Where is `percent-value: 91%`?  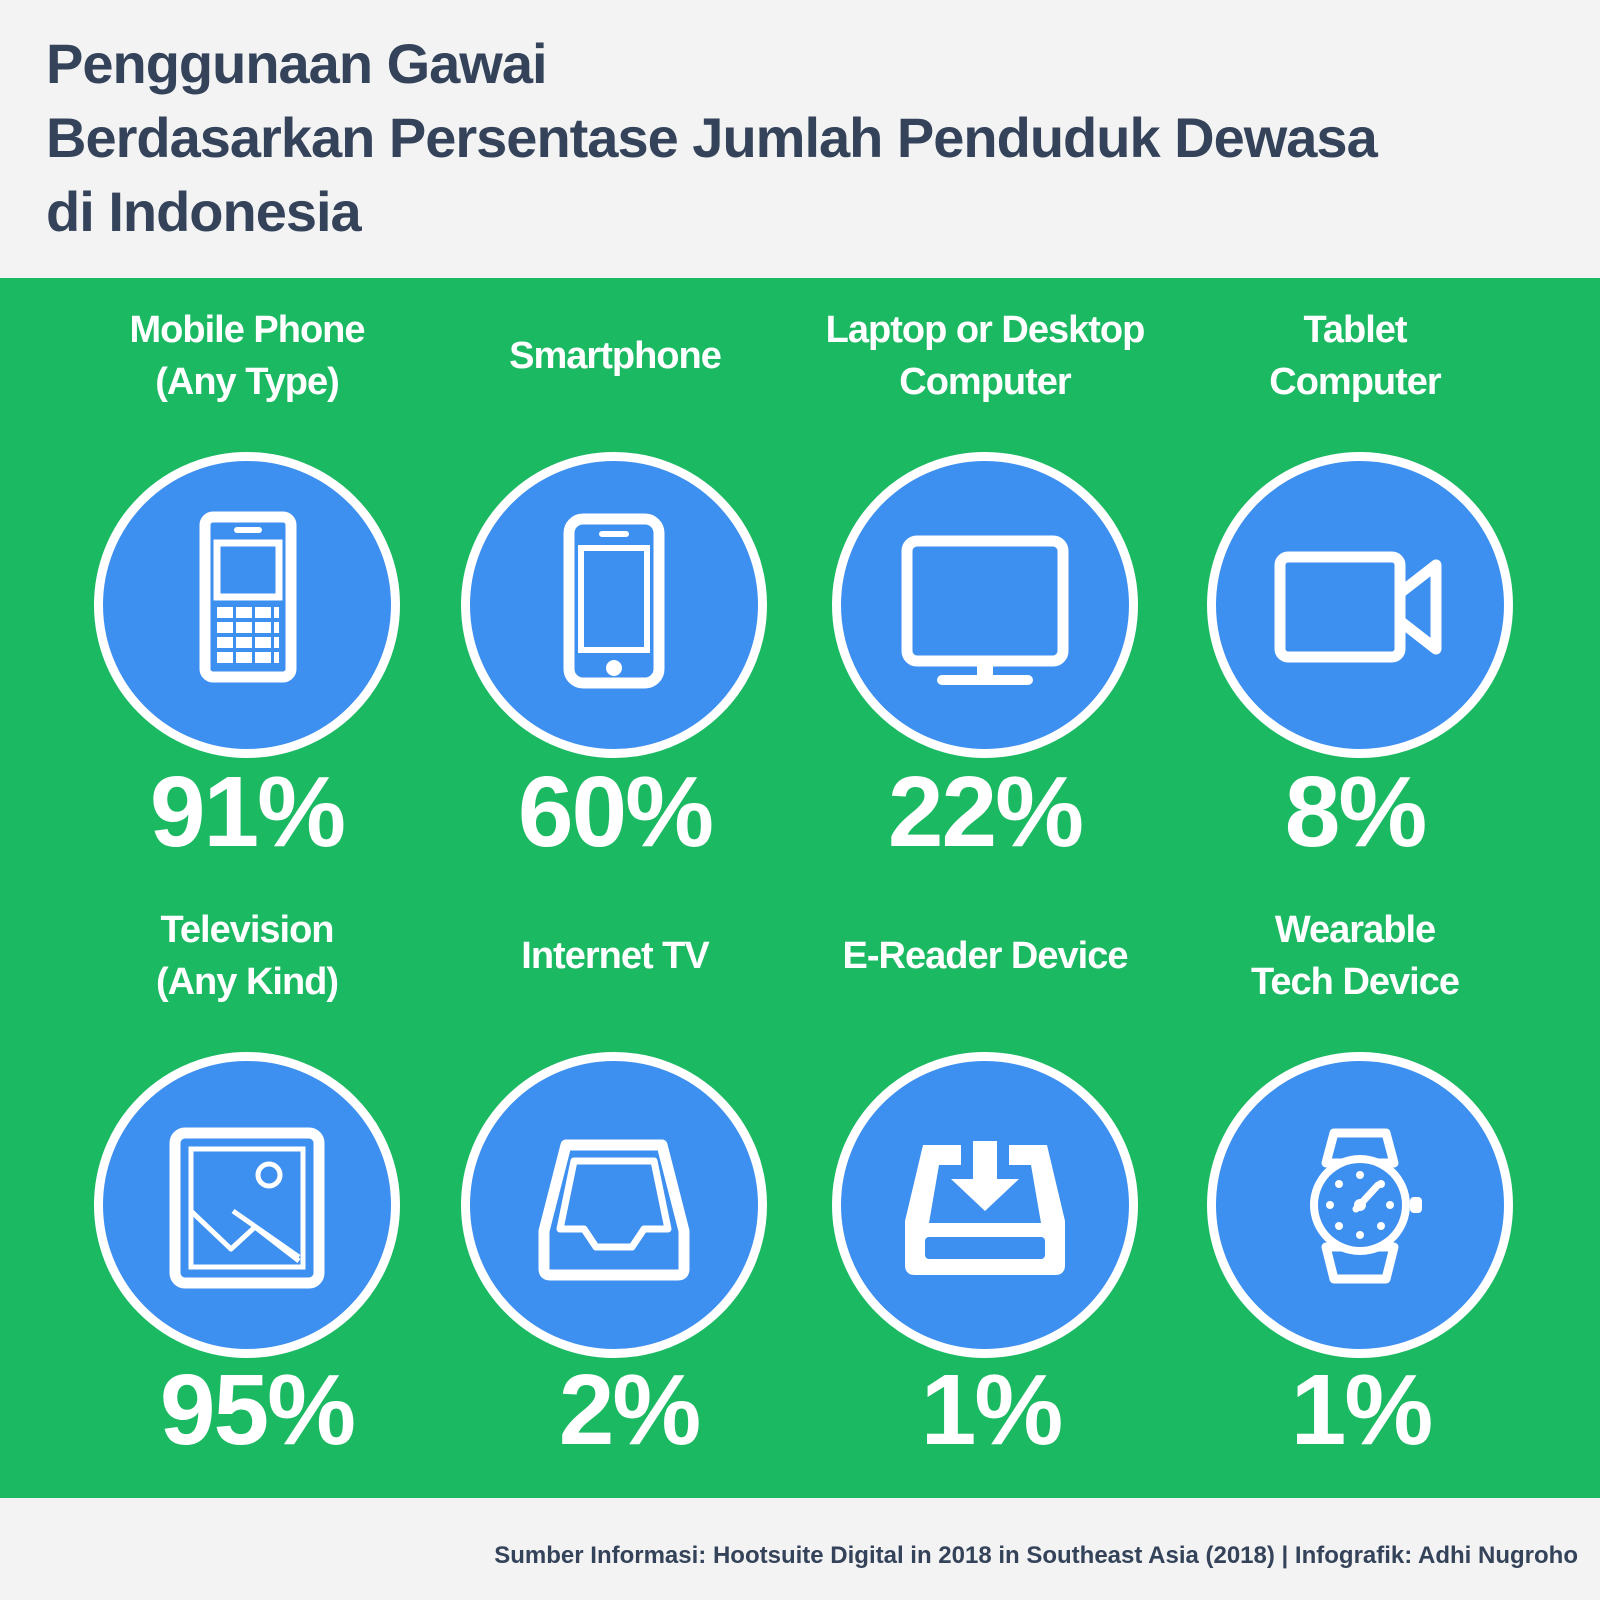
percent-value: 91% is located at coordinates (247, 812).